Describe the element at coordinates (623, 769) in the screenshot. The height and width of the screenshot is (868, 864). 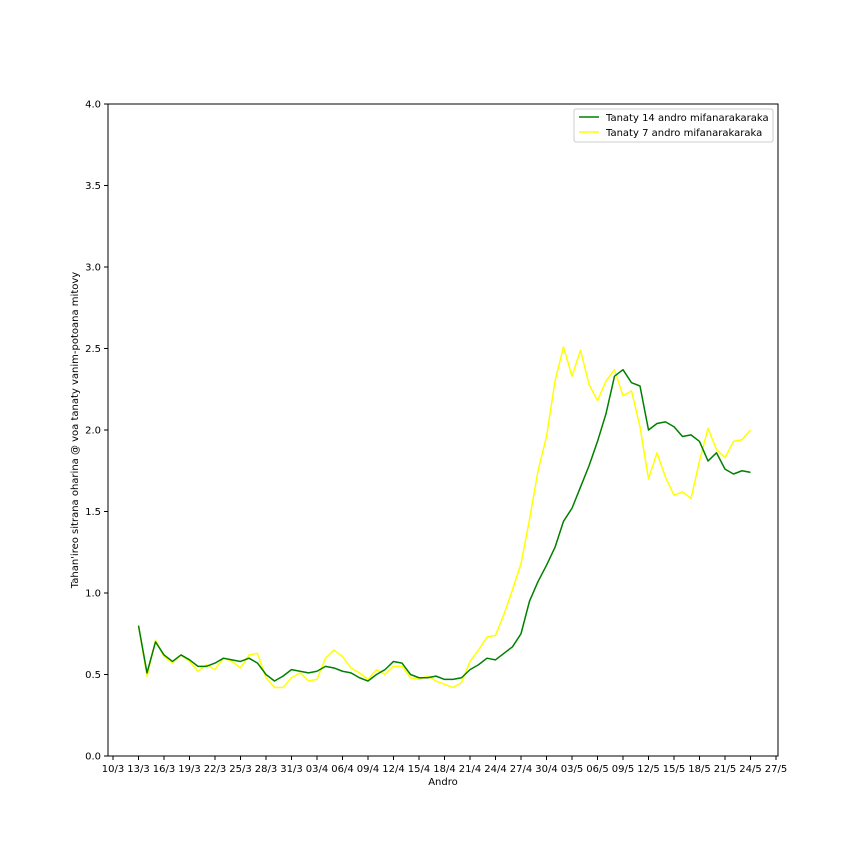
I see `x-tick-label: 09/5` at that location.